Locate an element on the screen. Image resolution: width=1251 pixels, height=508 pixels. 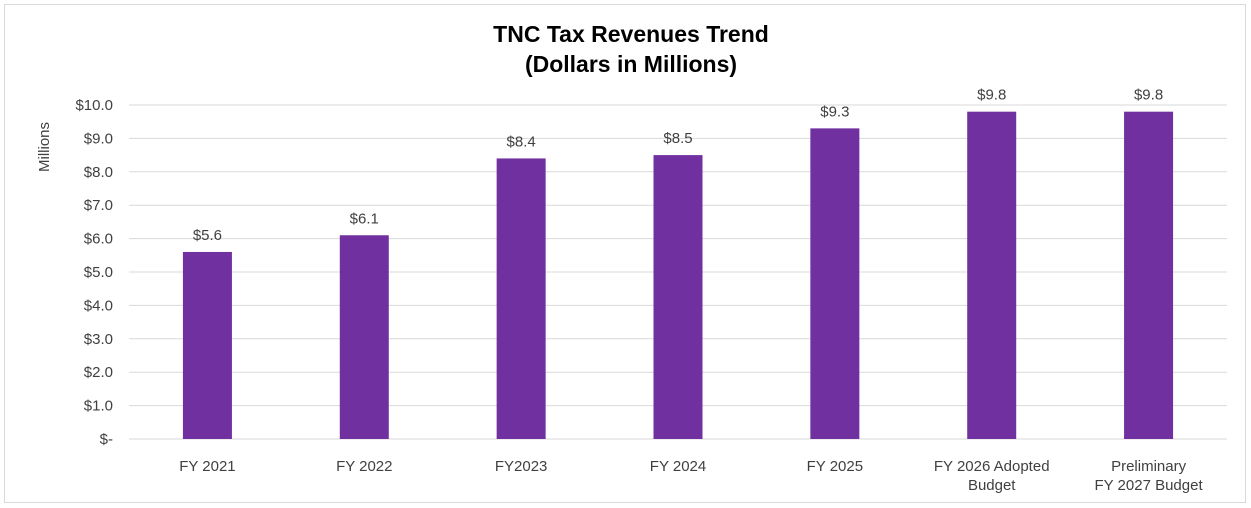
y-axis-title: Millions is located at coordinates (44, 147).